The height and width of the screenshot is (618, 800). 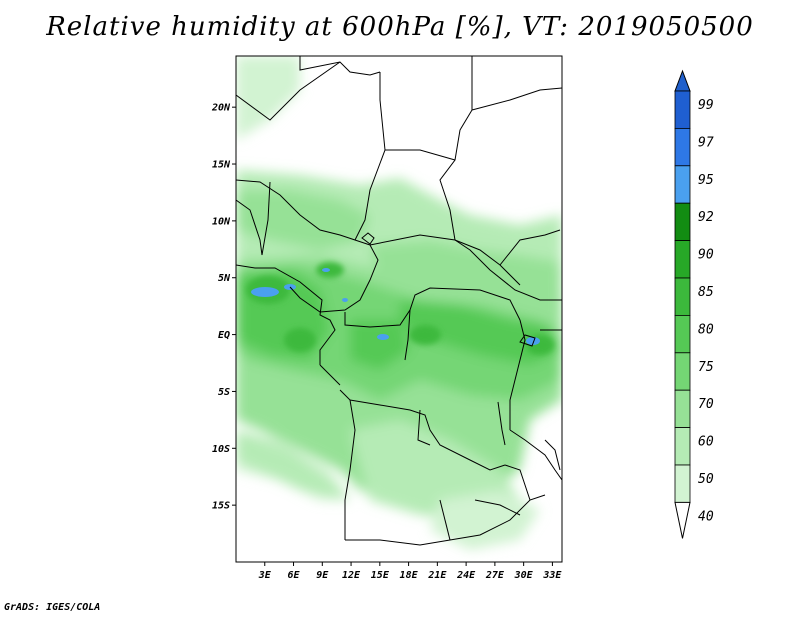 I want to click on lat-tick-label: 10N, so click(x=221, y=221).